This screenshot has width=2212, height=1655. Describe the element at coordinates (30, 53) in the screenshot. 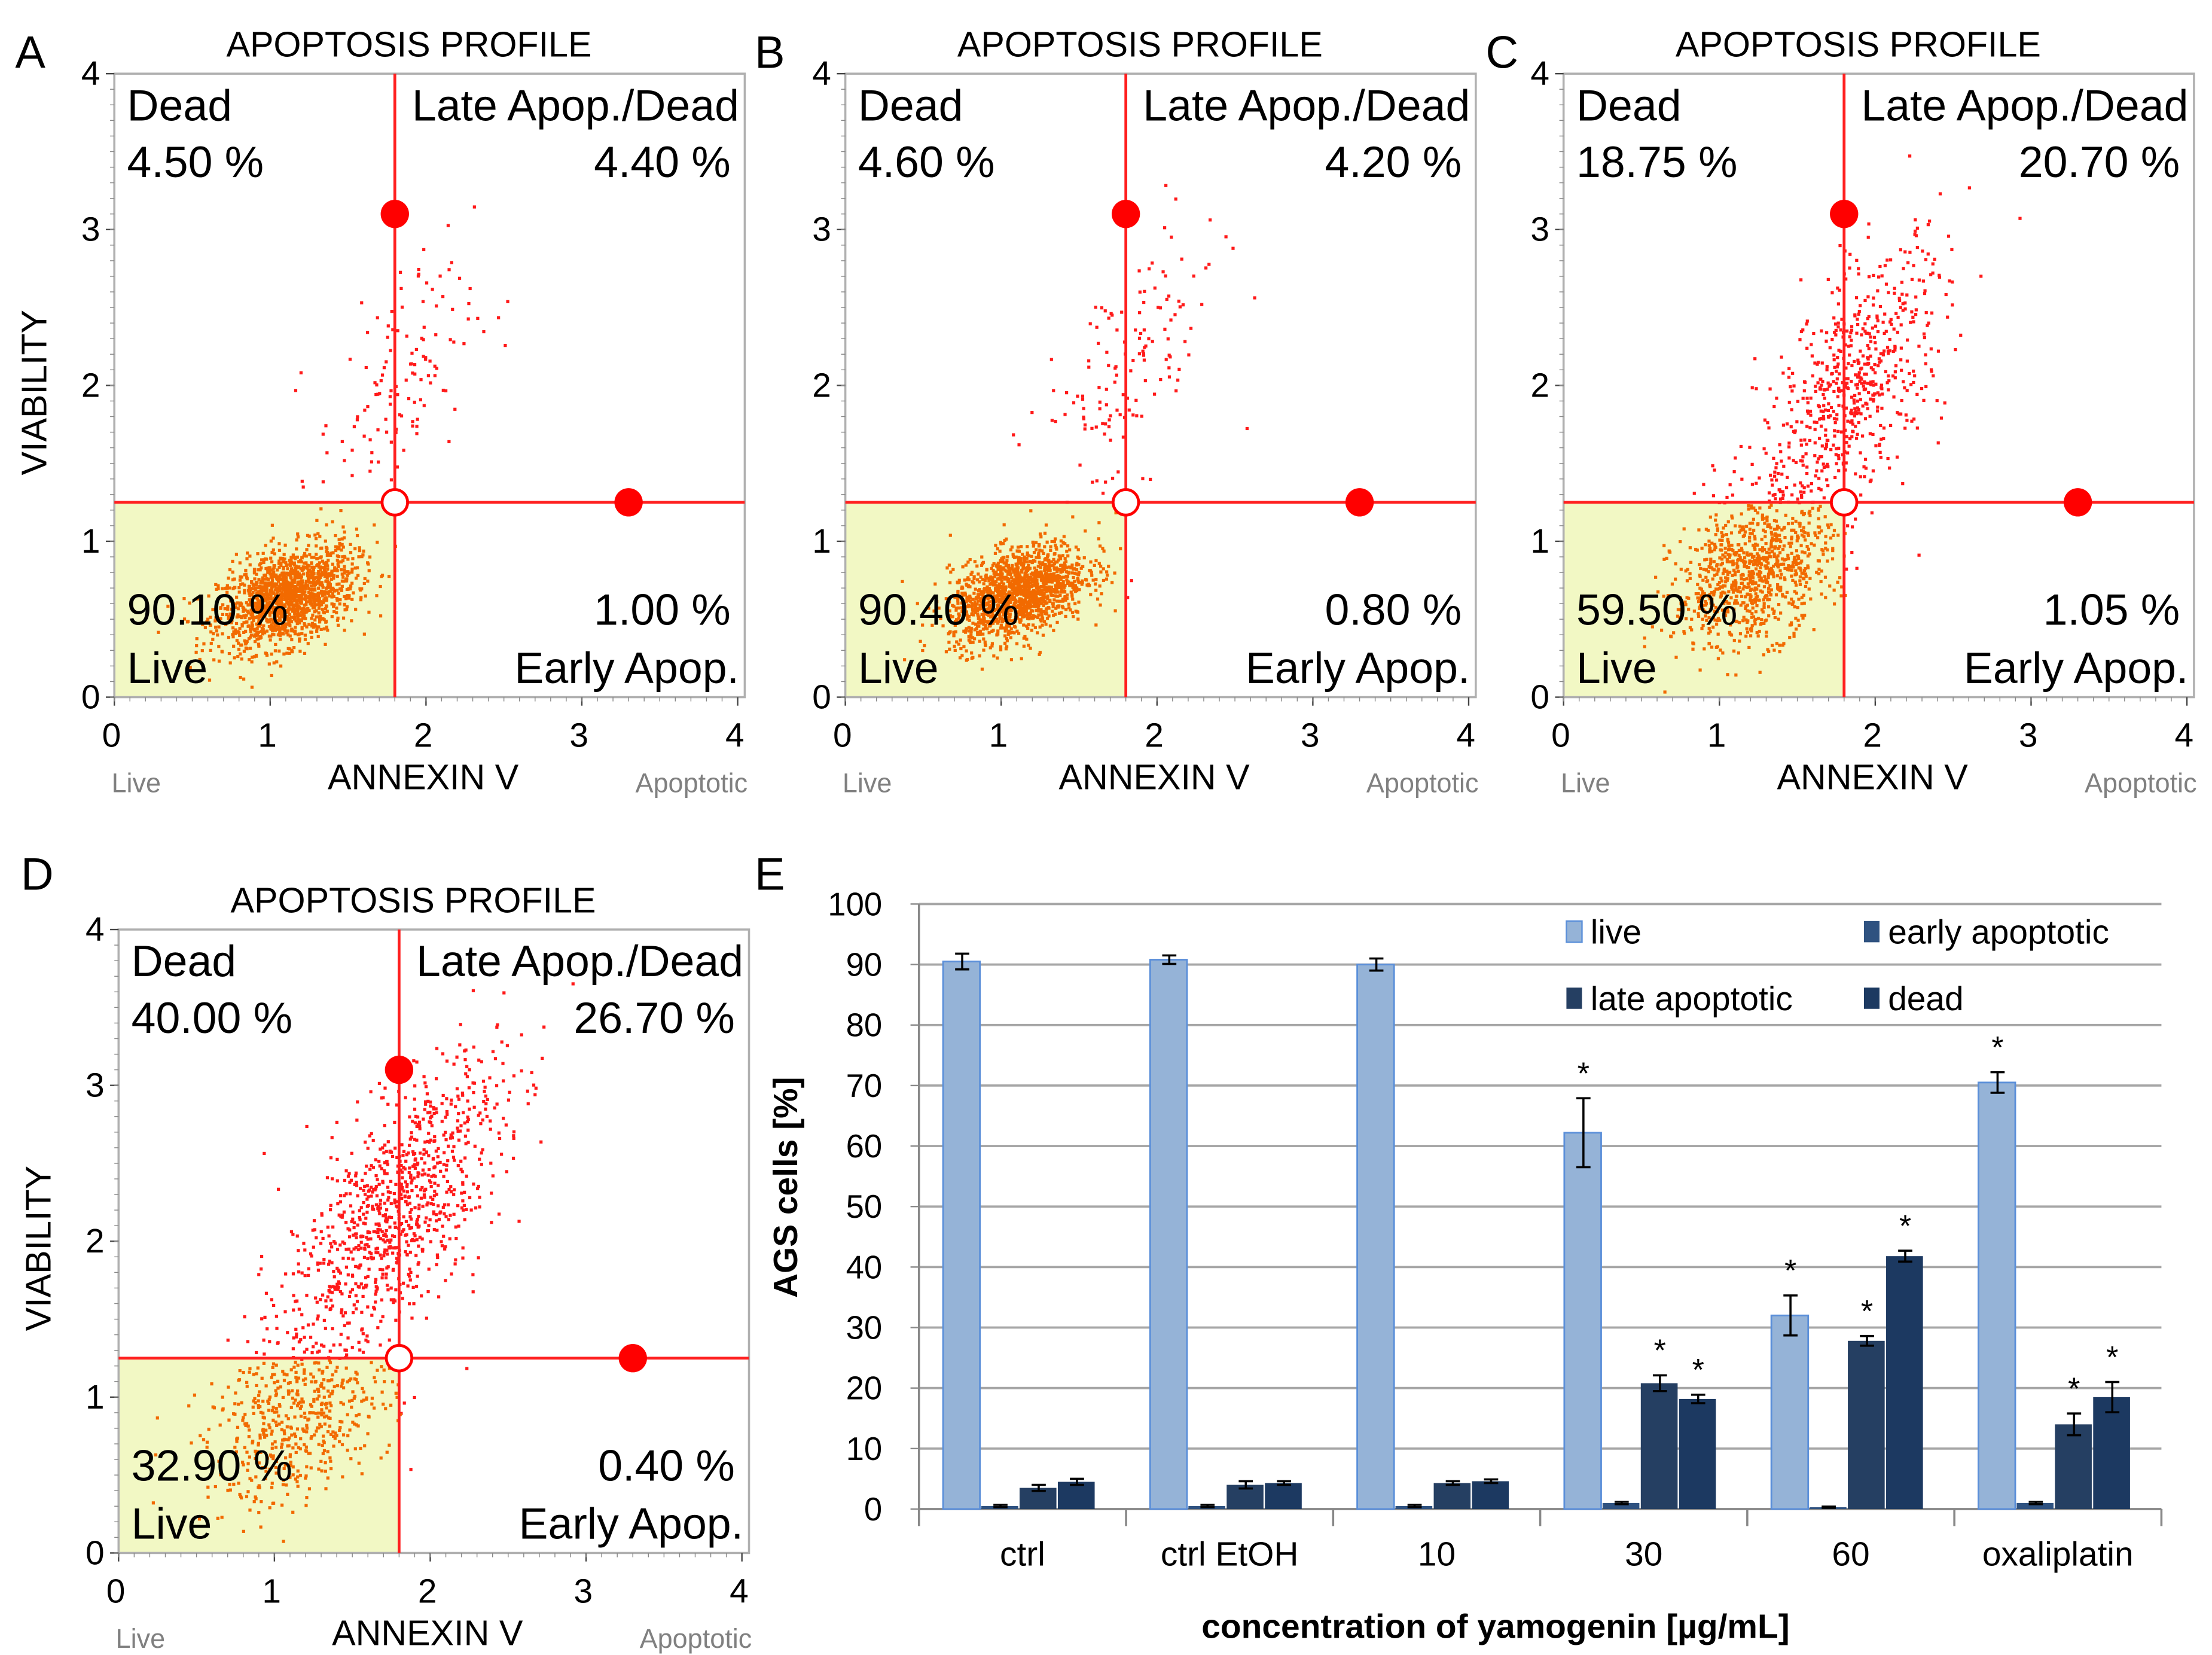

I see `panel-letter: A` at that location.